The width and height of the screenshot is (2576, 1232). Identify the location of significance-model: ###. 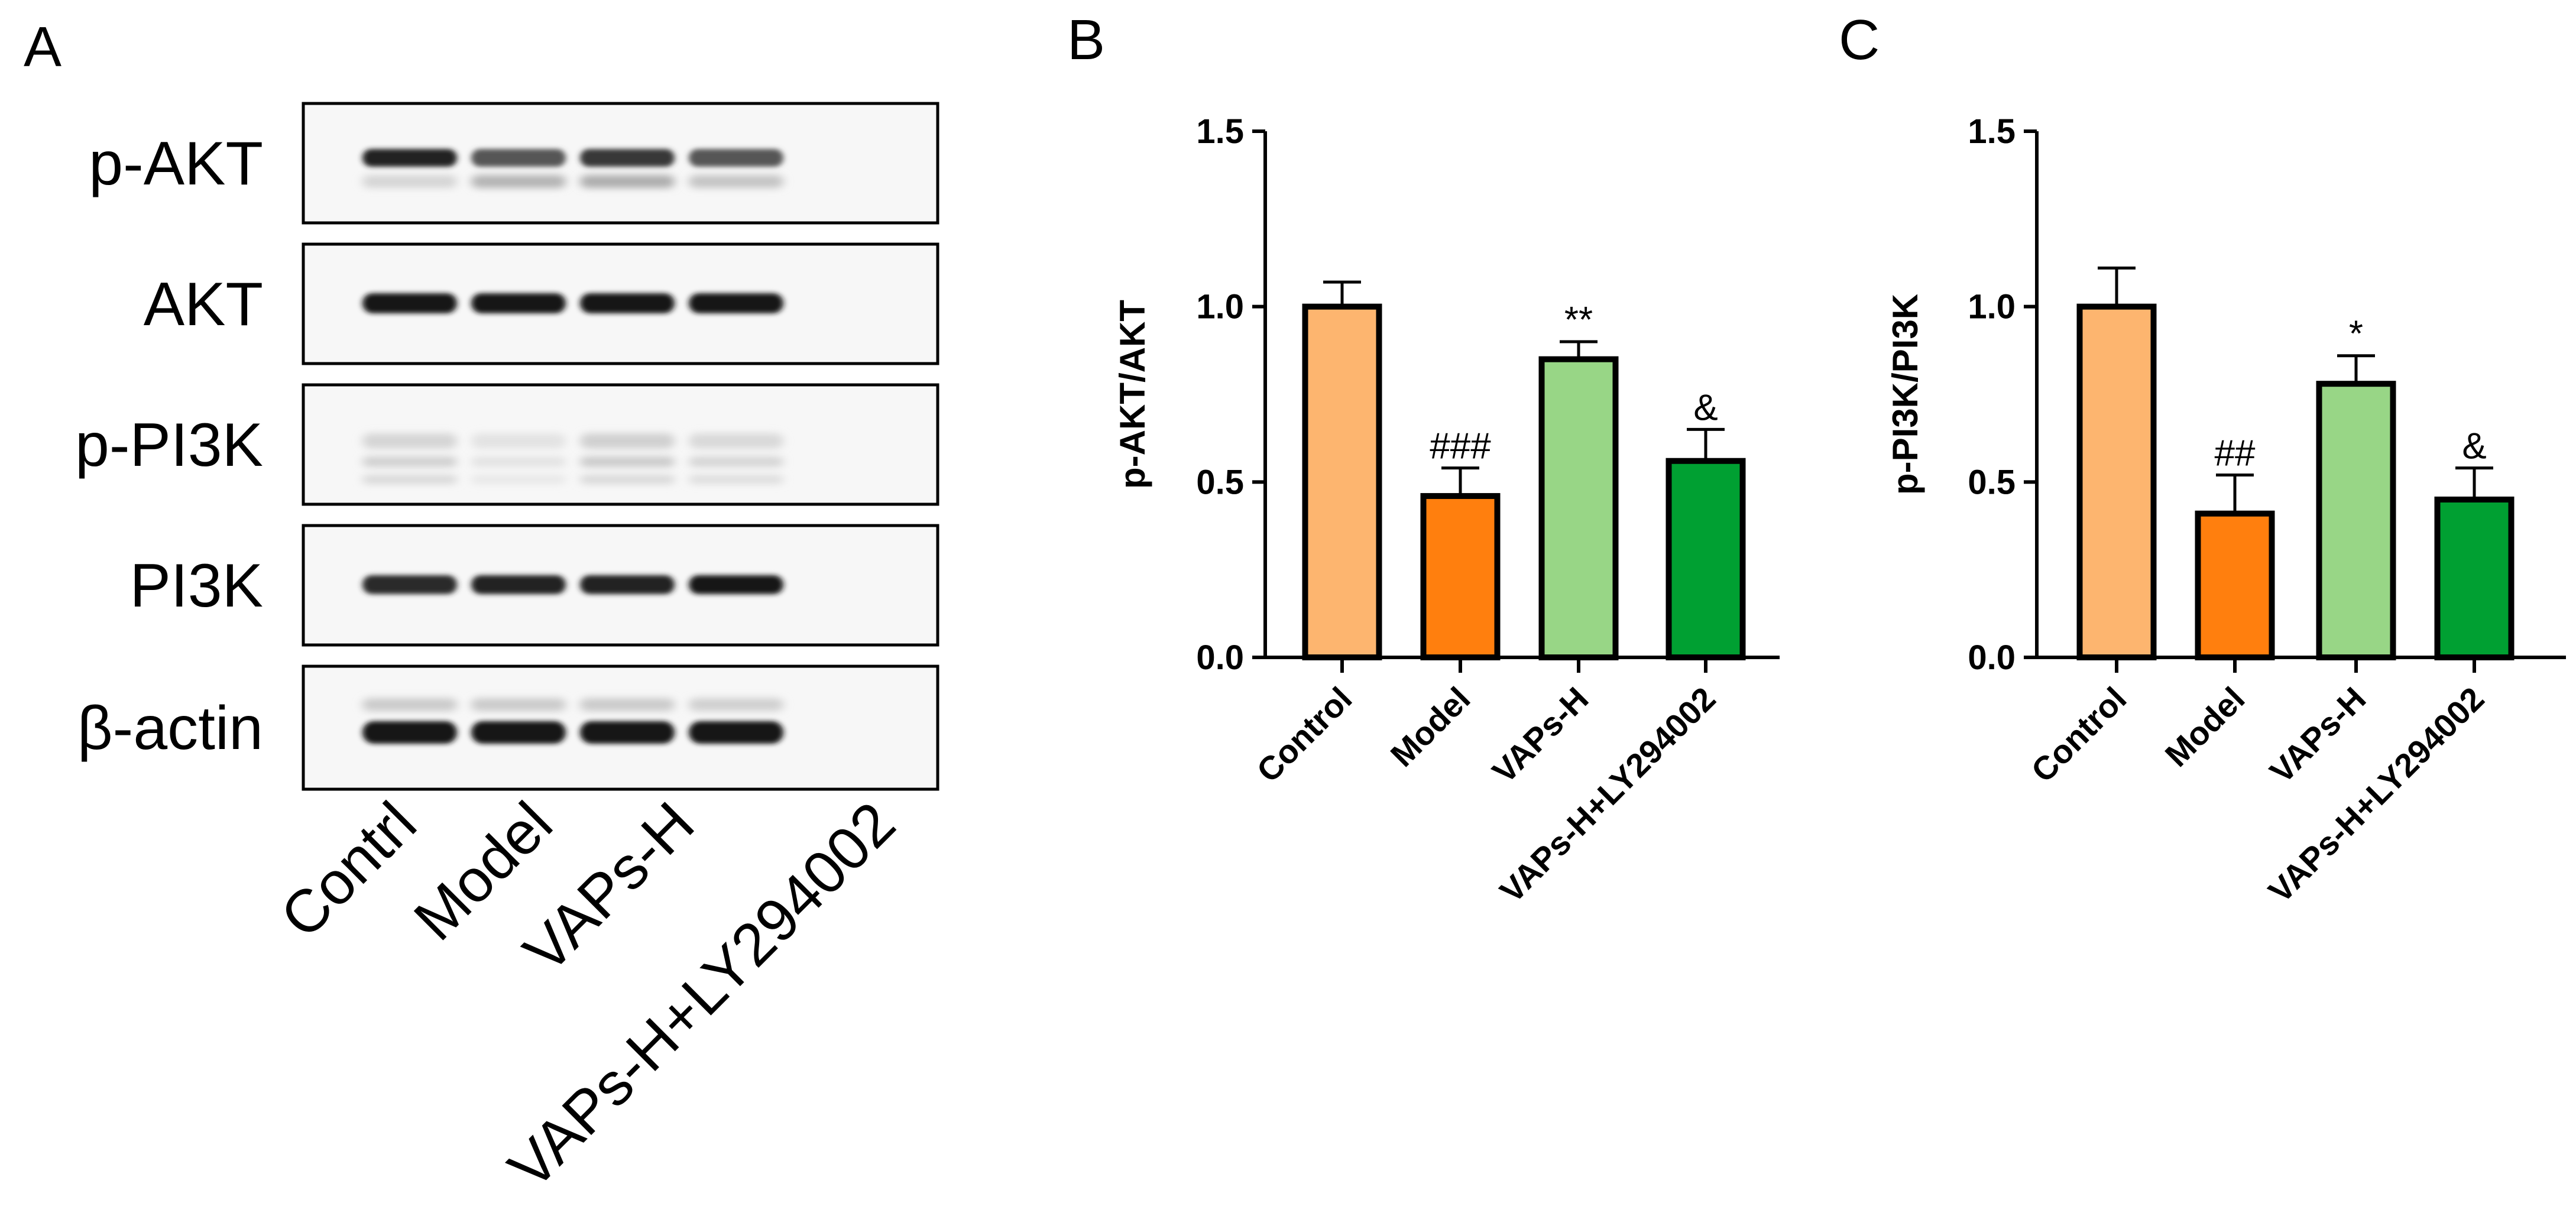
(1460, 446).